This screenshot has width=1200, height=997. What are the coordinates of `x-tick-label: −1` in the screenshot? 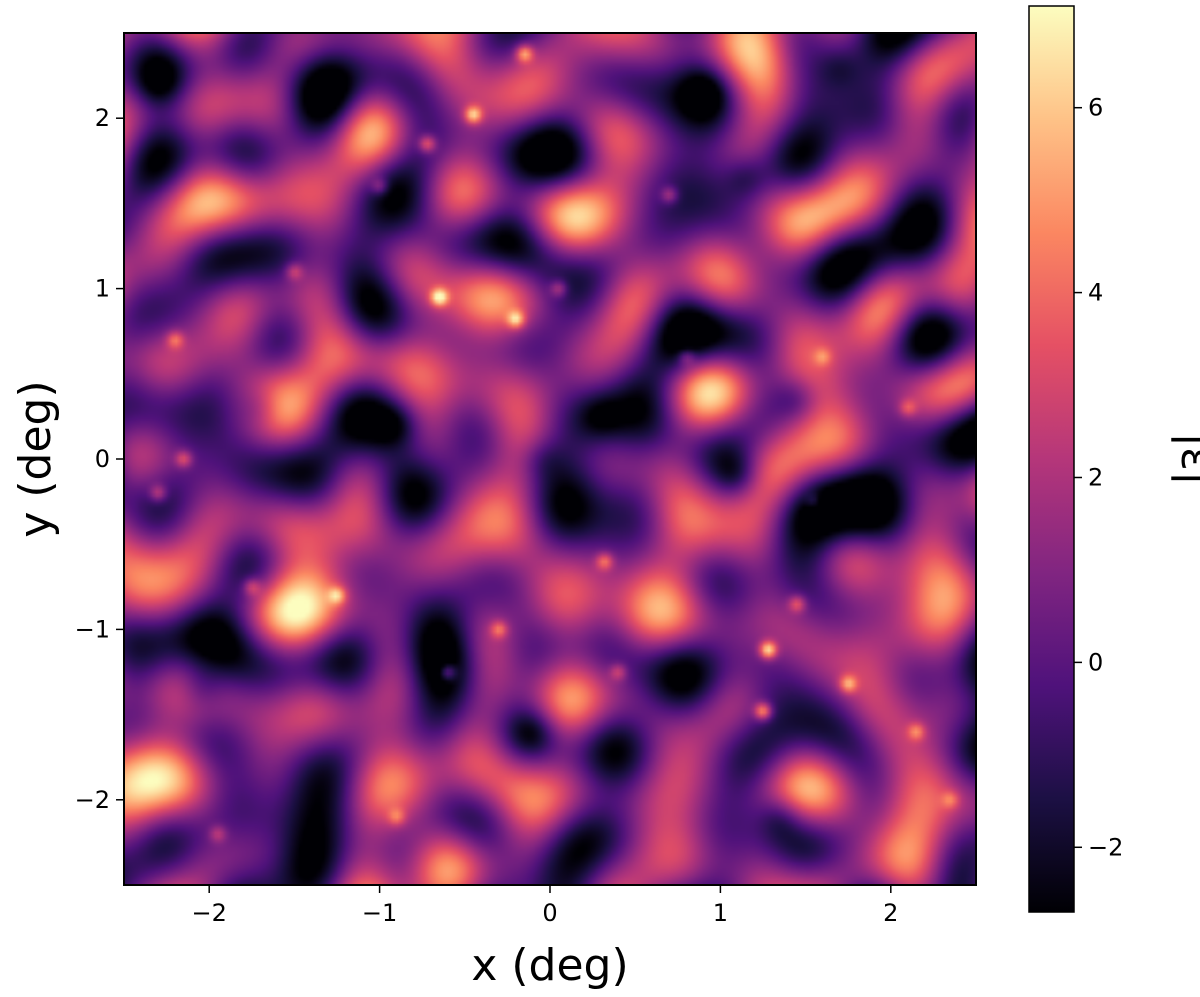 It's located at (379, 913).